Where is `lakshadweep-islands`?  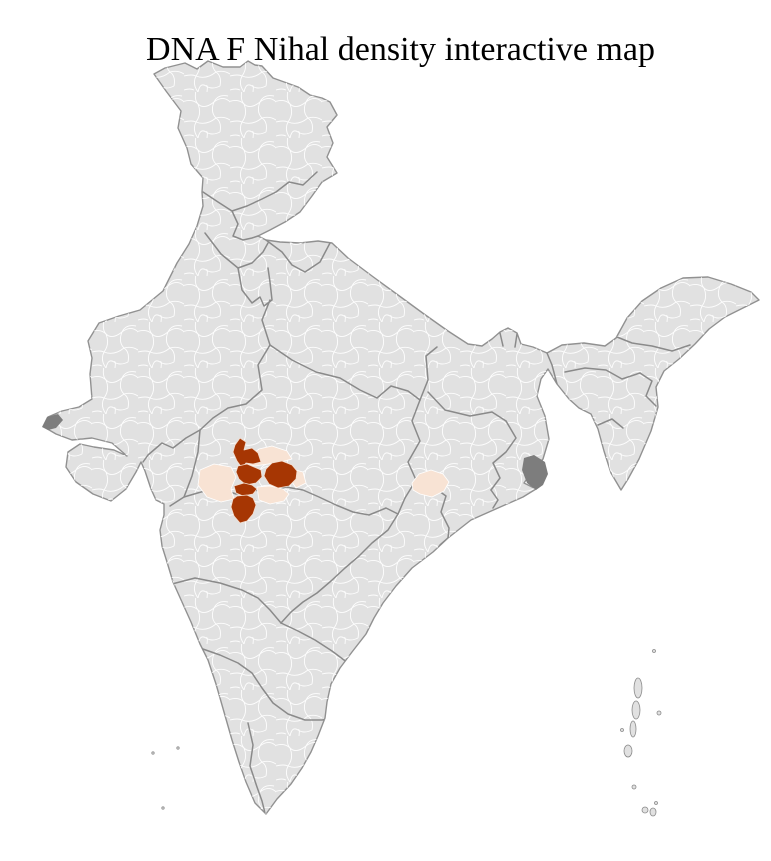 lakshadweep-islands is located at coordinates (165, 778).